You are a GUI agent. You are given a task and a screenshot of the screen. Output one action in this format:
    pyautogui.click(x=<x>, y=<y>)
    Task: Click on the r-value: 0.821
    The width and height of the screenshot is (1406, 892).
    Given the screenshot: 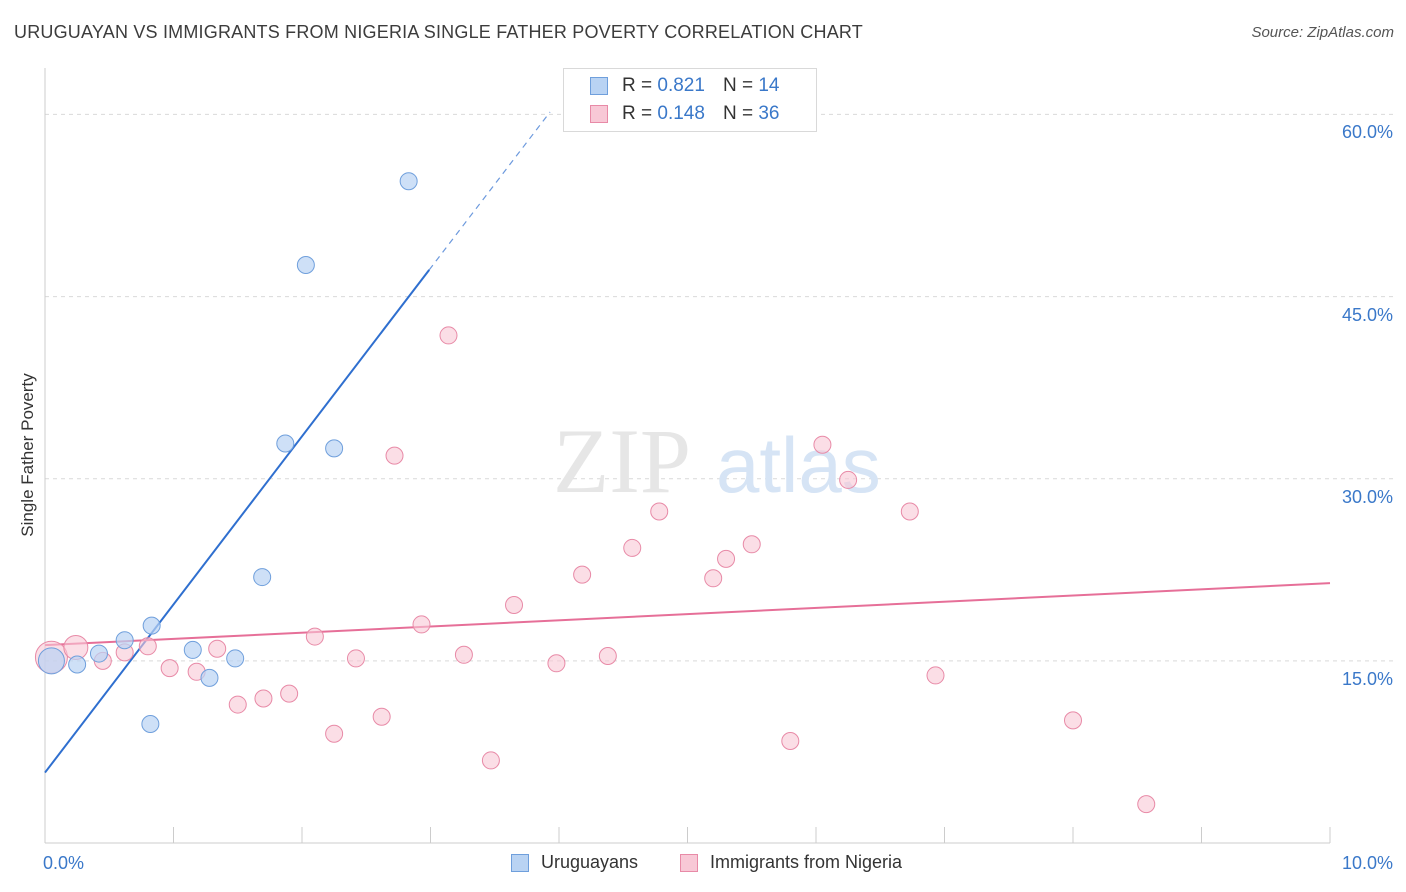 What is the action you would take?
    pyautogui.click(x=681, y=85)
    